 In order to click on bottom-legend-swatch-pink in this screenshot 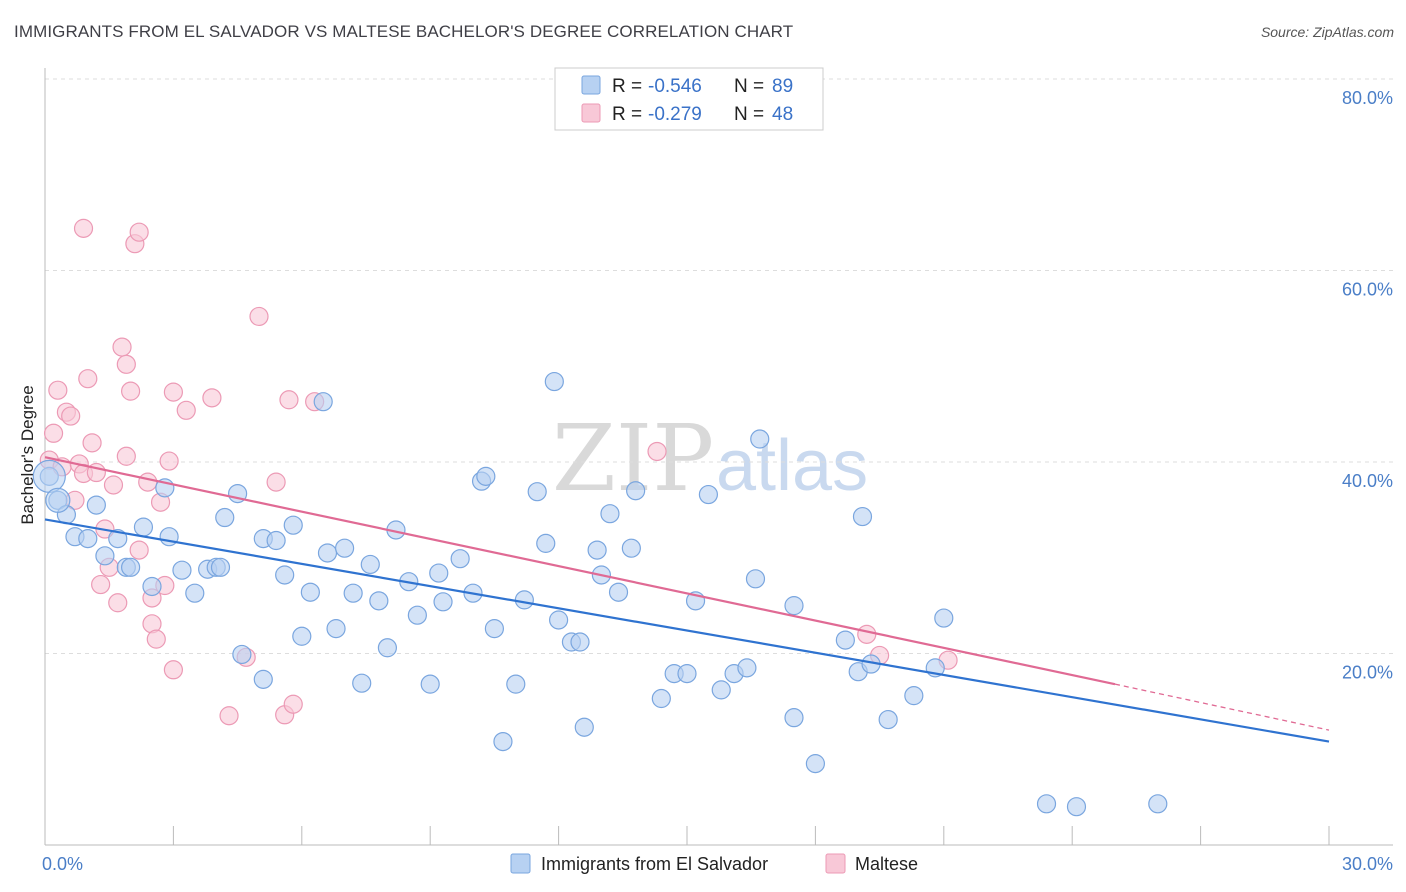, I will do `click(835, 863)`.